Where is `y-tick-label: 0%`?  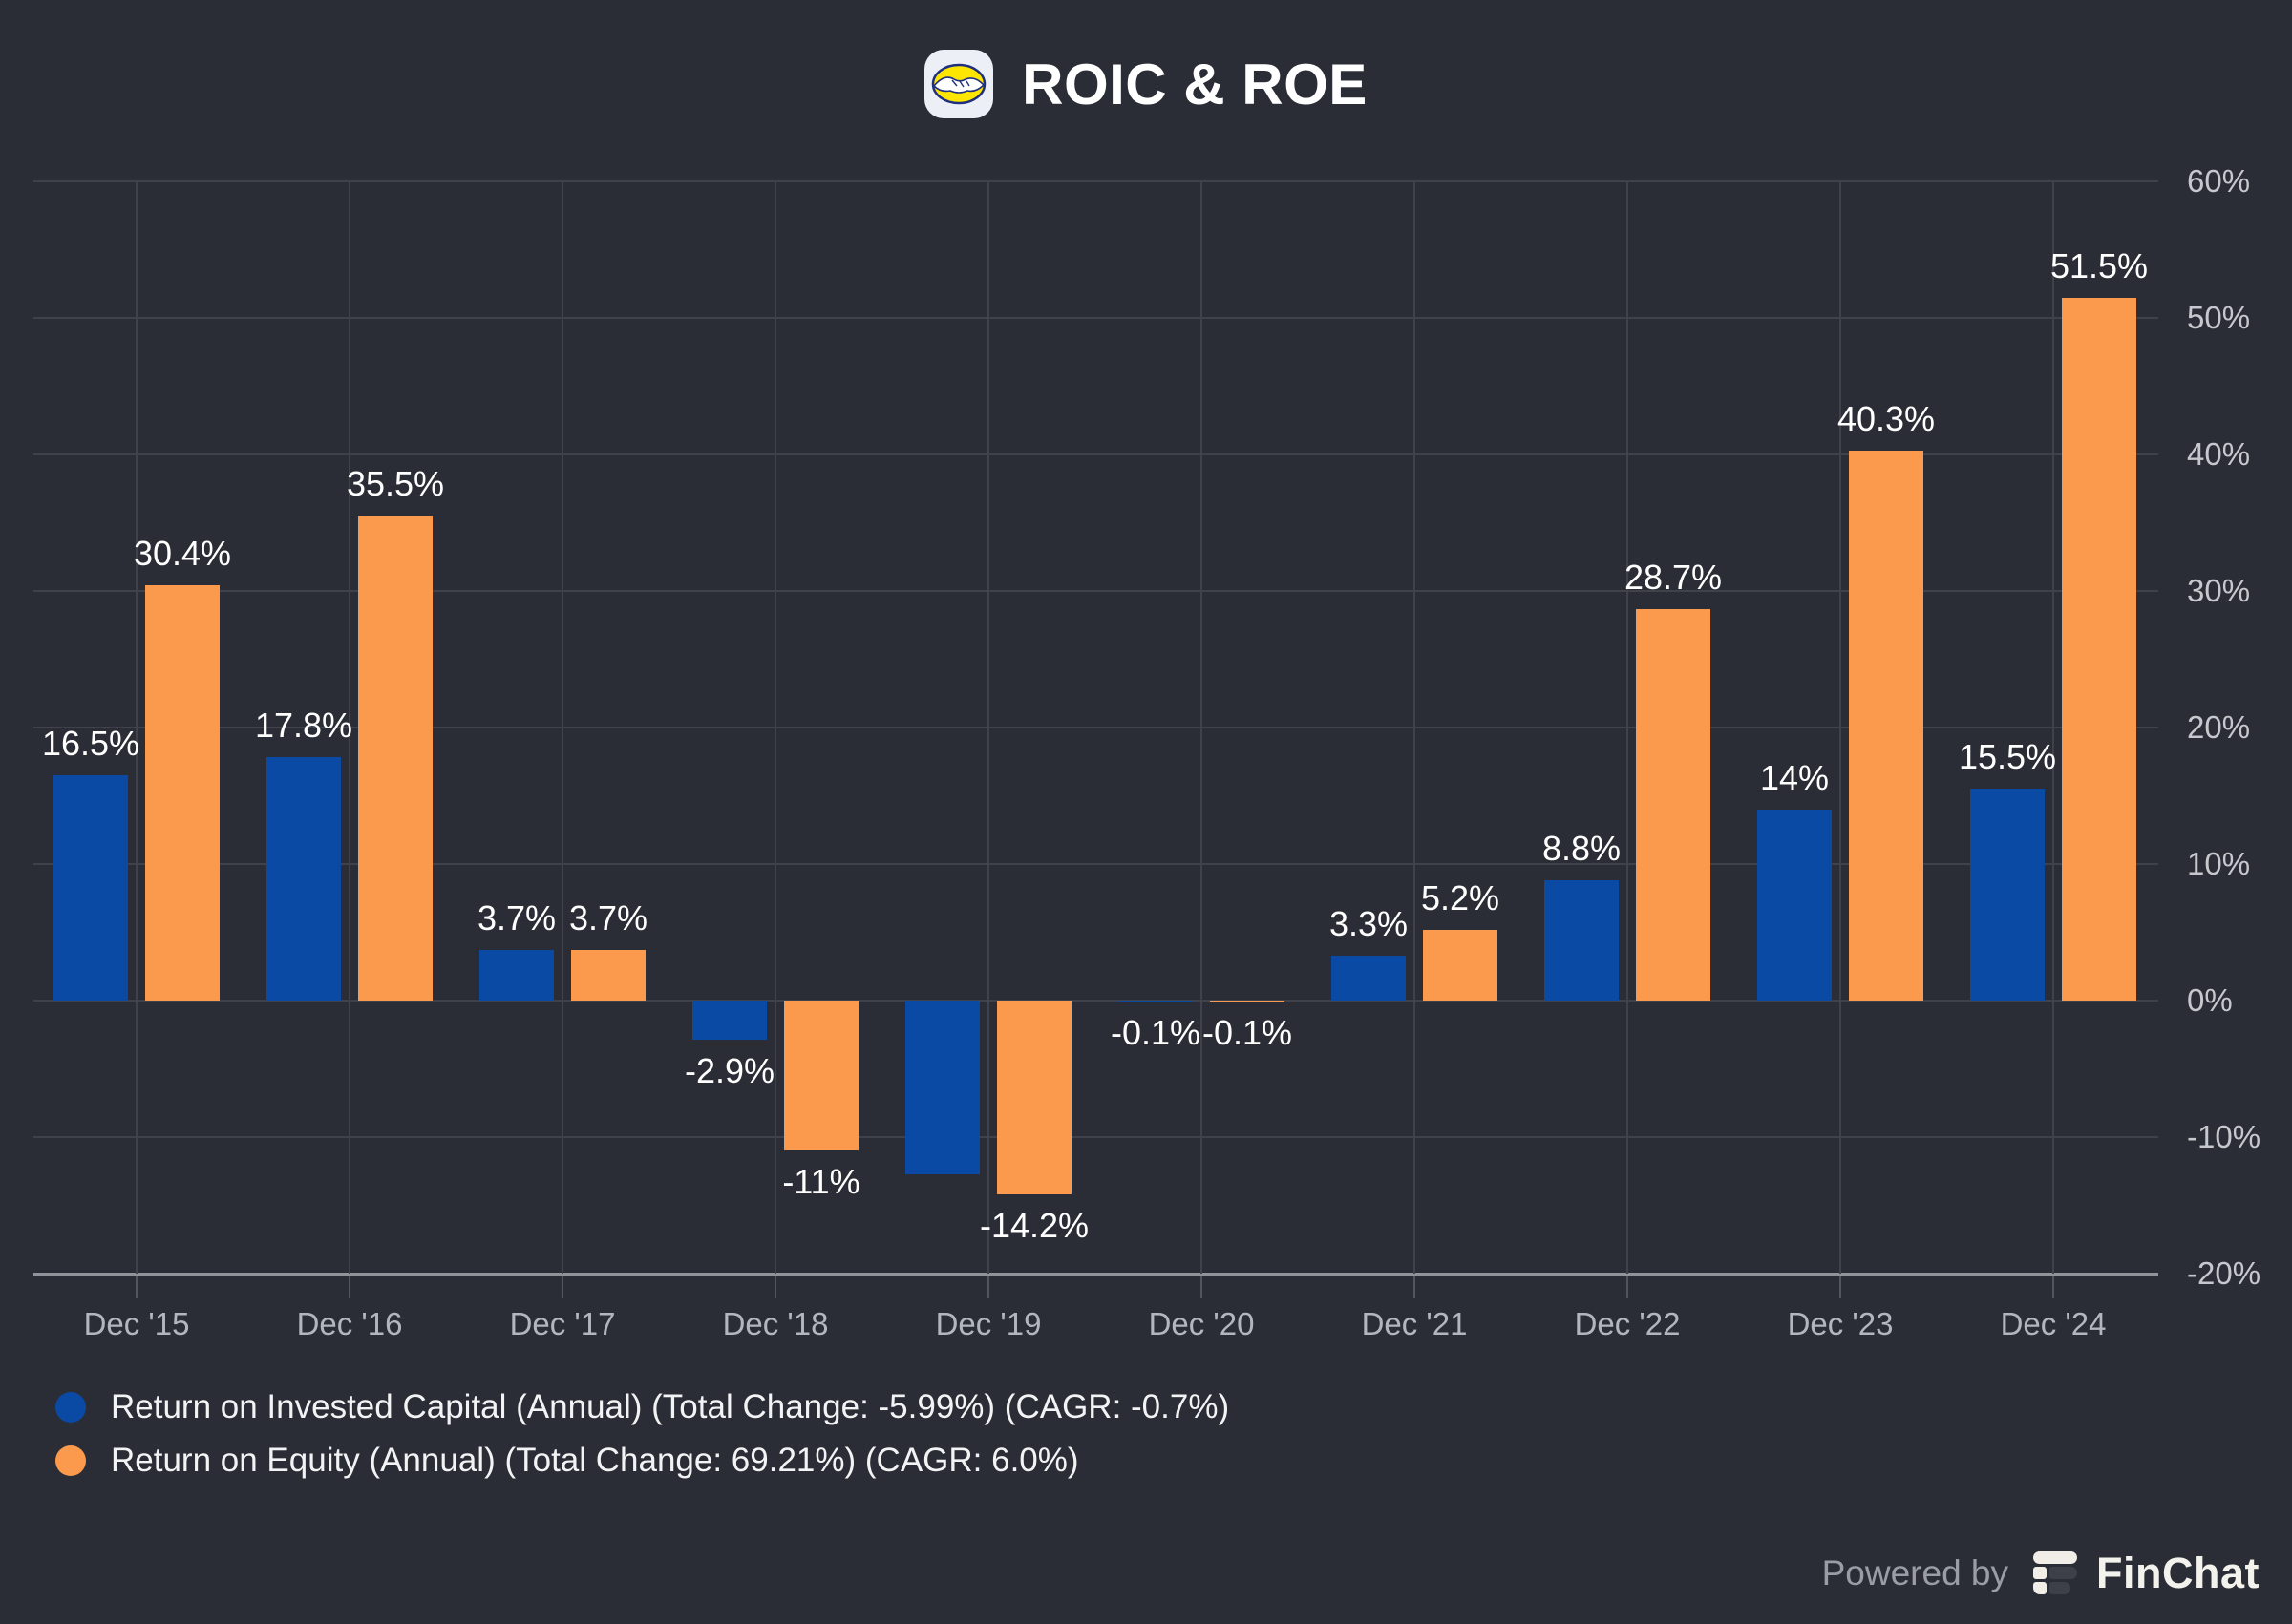
y-tick-label: 0% is located at coordinates (2210, 1000).